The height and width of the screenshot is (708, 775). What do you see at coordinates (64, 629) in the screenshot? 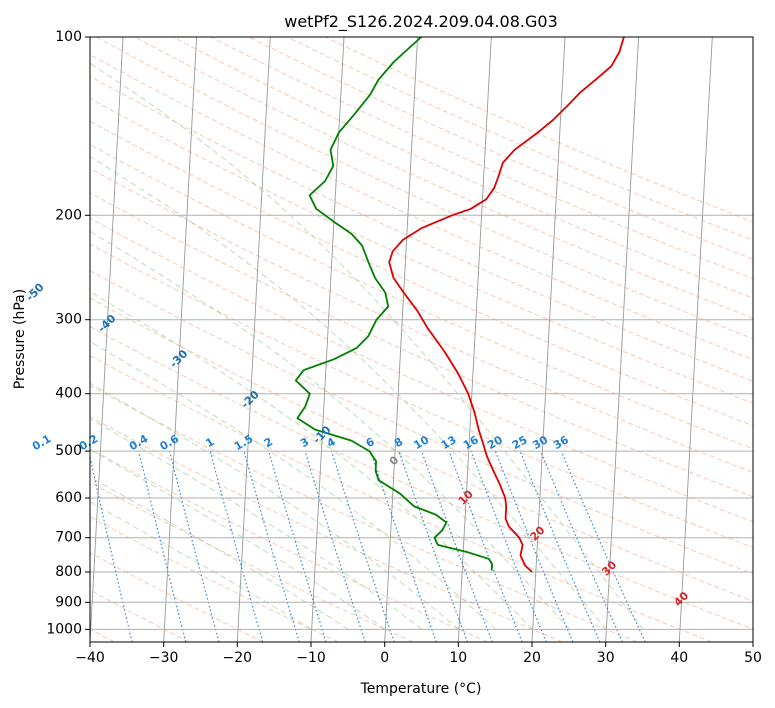
I see `y-tick-label: 1000` at bounding box center [64, 629].